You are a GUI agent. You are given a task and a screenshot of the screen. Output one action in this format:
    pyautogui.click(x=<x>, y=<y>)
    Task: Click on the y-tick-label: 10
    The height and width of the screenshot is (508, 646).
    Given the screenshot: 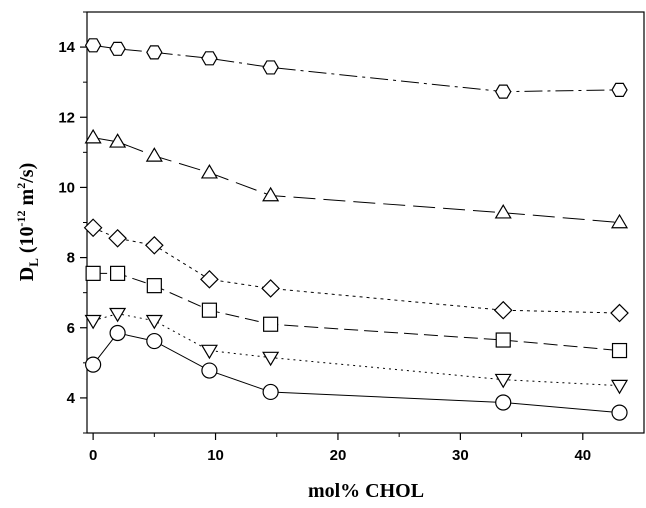 What is the action you would take?
    pyautogui.click(x=66, y=187)
    